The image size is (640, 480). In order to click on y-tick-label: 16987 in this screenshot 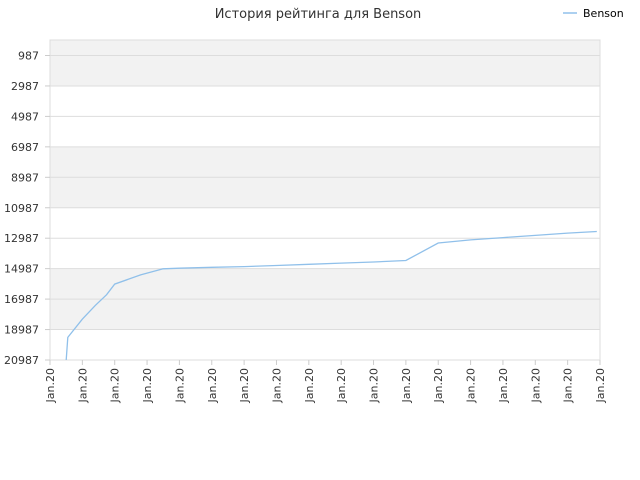, I will do `click(21, 299)`.